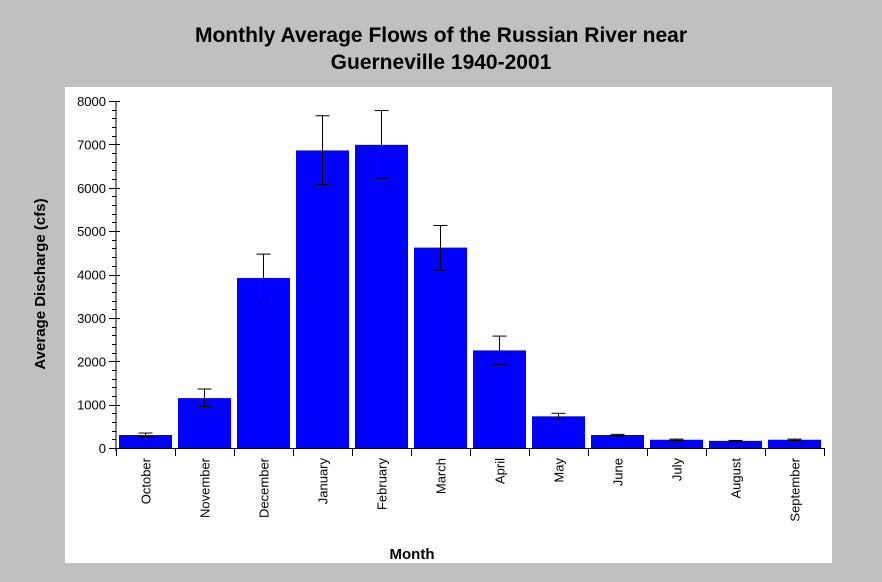  I want to click on x-tick-label: September, so click(795, 489).